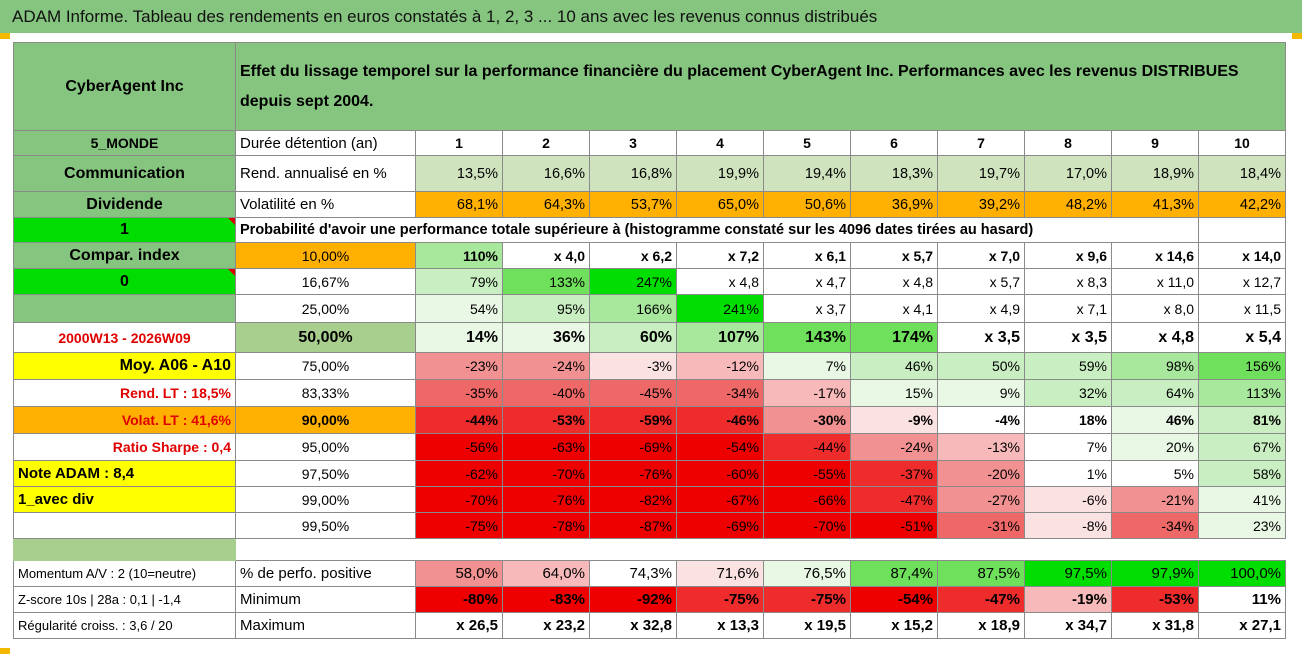  Describe the element at coordinates (325, 573) in the screenshot. I see `row-label: % de perfo. positive` at that location.